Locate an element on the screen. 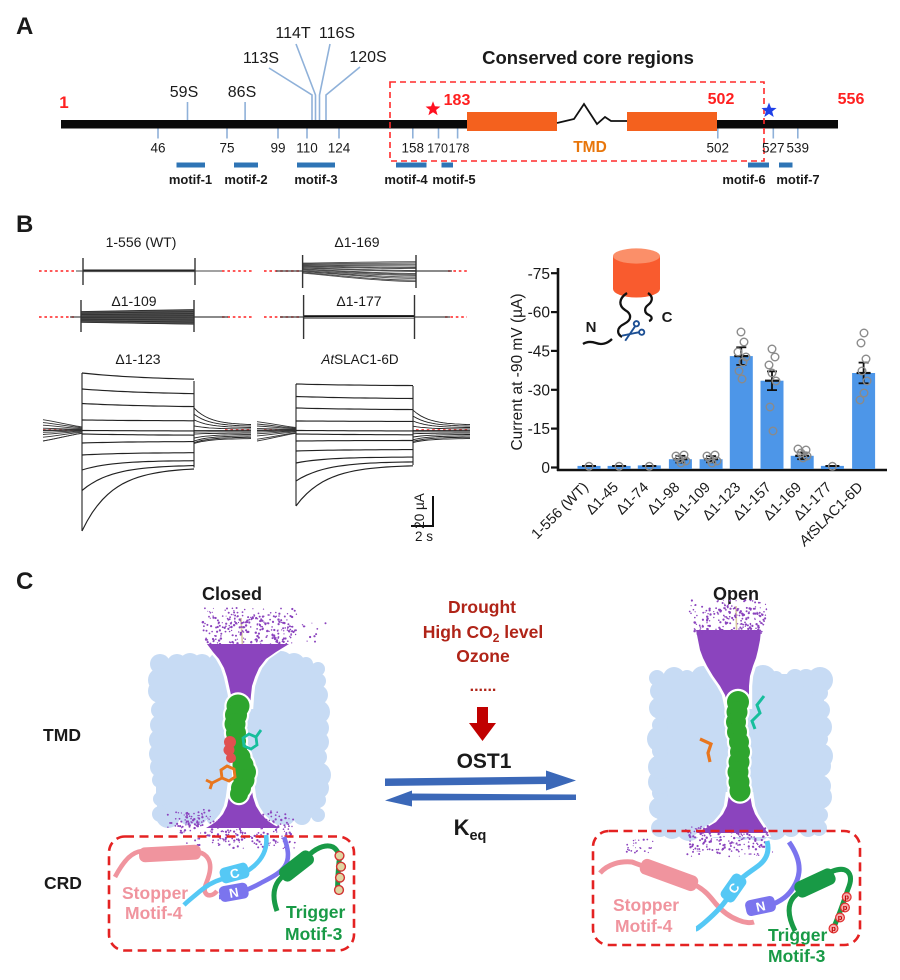  svg-text: 124 is located at coordinates (339, 148).